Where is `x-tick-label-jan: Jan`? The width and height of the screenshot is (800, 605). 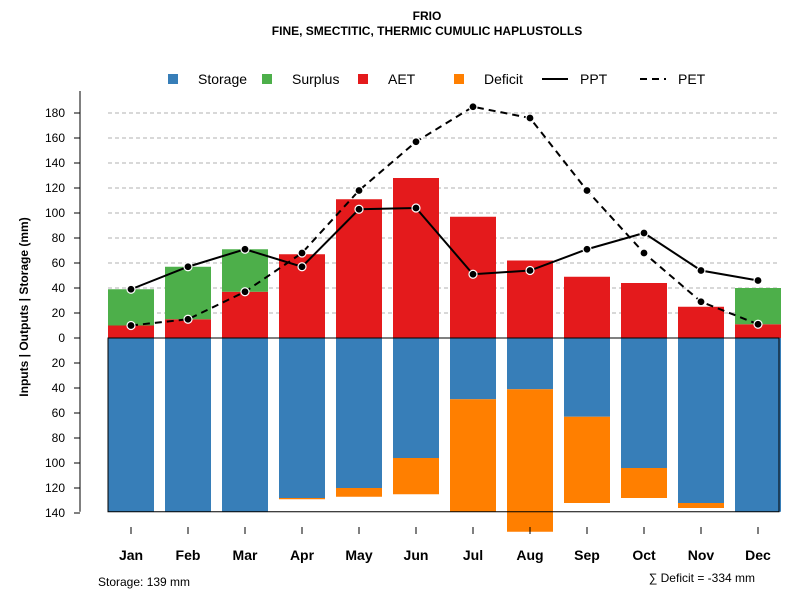 x-tick-label-jan: Jan is located at coordinates (131, 555).